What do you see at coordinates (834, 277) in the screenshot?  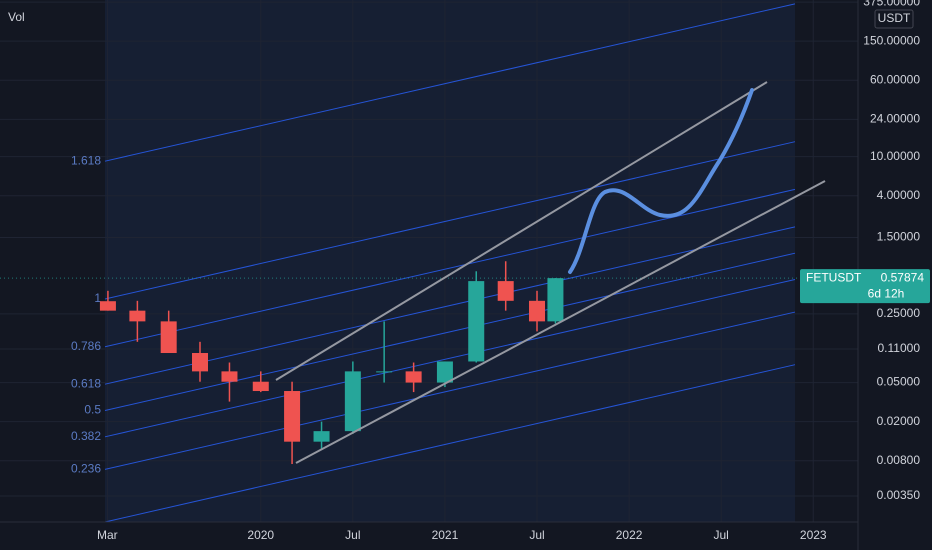 I see `symbol-label: FETUSDT` at bounding box center [834, 277].